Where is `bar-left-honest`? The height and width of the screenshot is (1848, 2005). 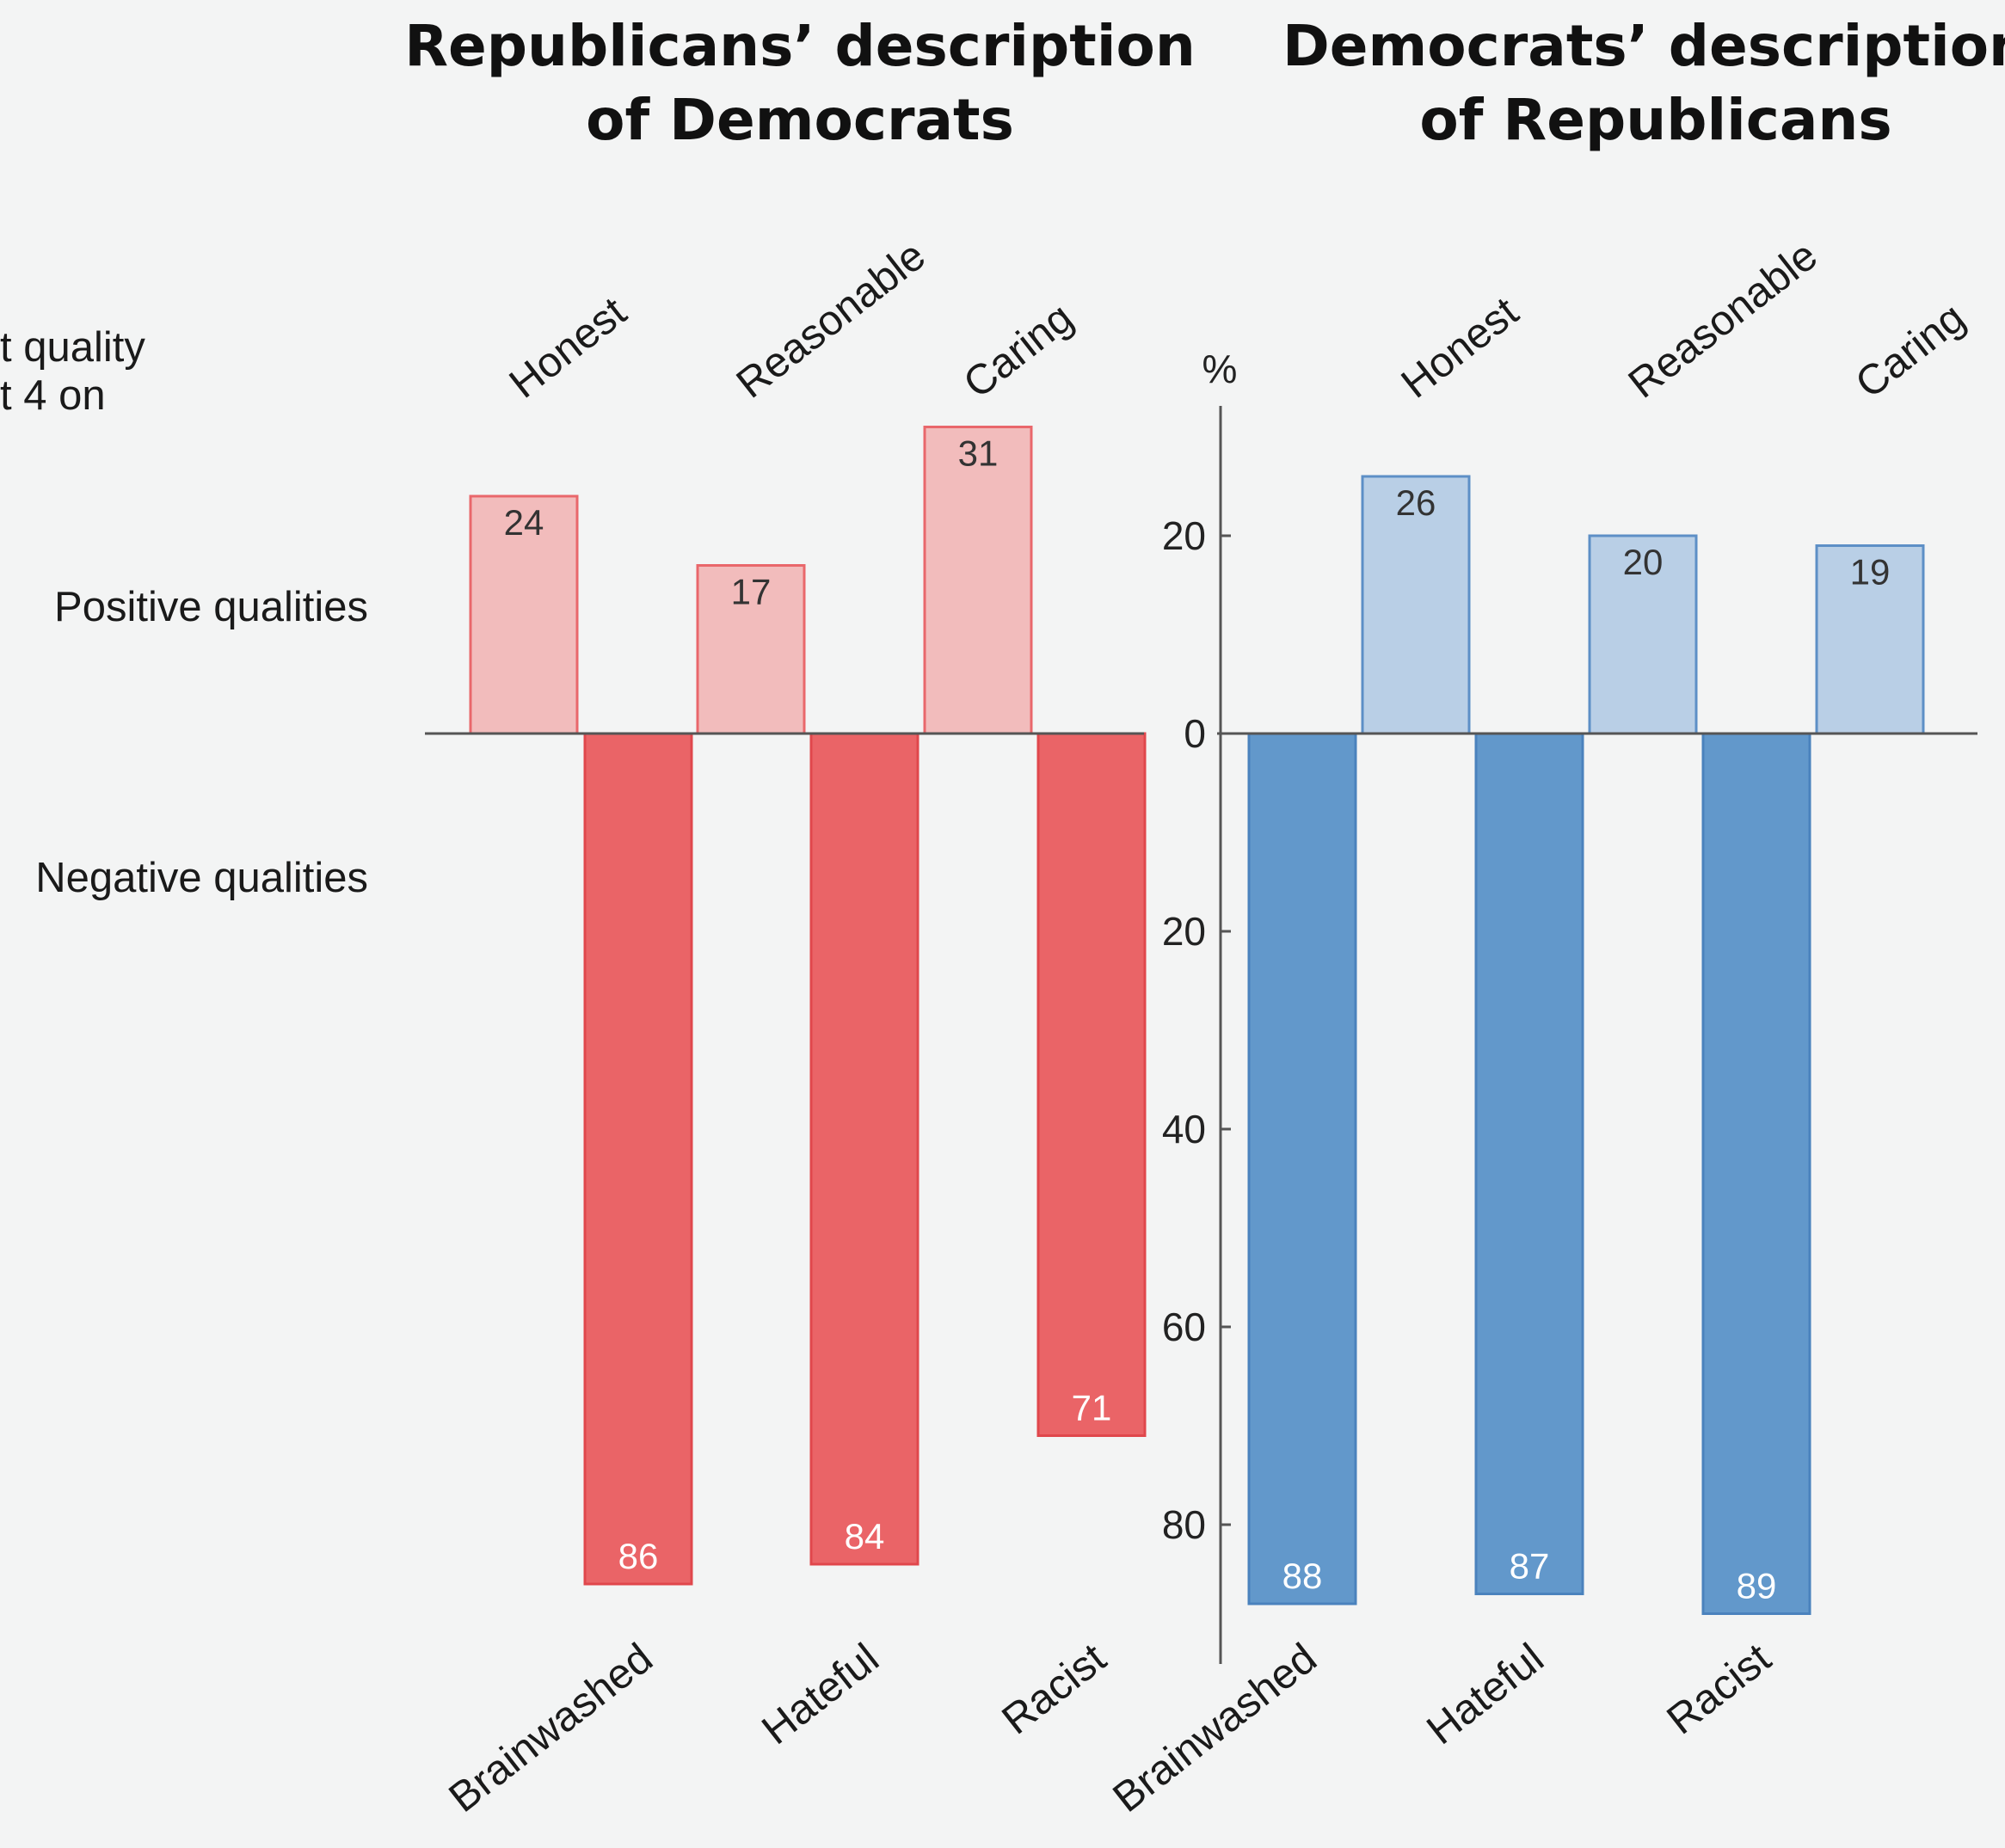
bar-left-honest is located at coordinates (524, 614).